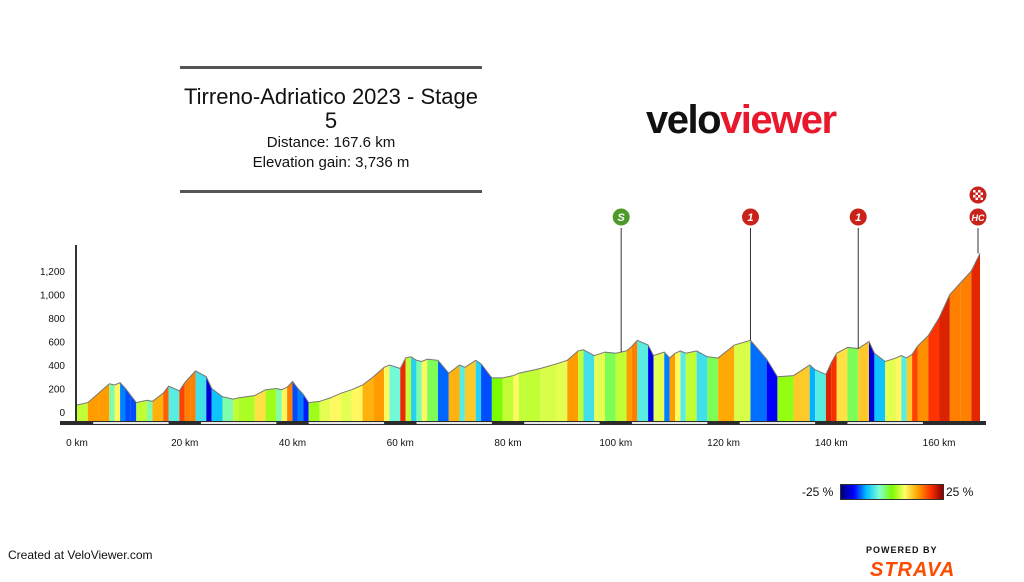  What do you see at coordinates (507, 443) in the screenshot?
I see `x-tick-label: 80 km` at bounding box center [507, 443].